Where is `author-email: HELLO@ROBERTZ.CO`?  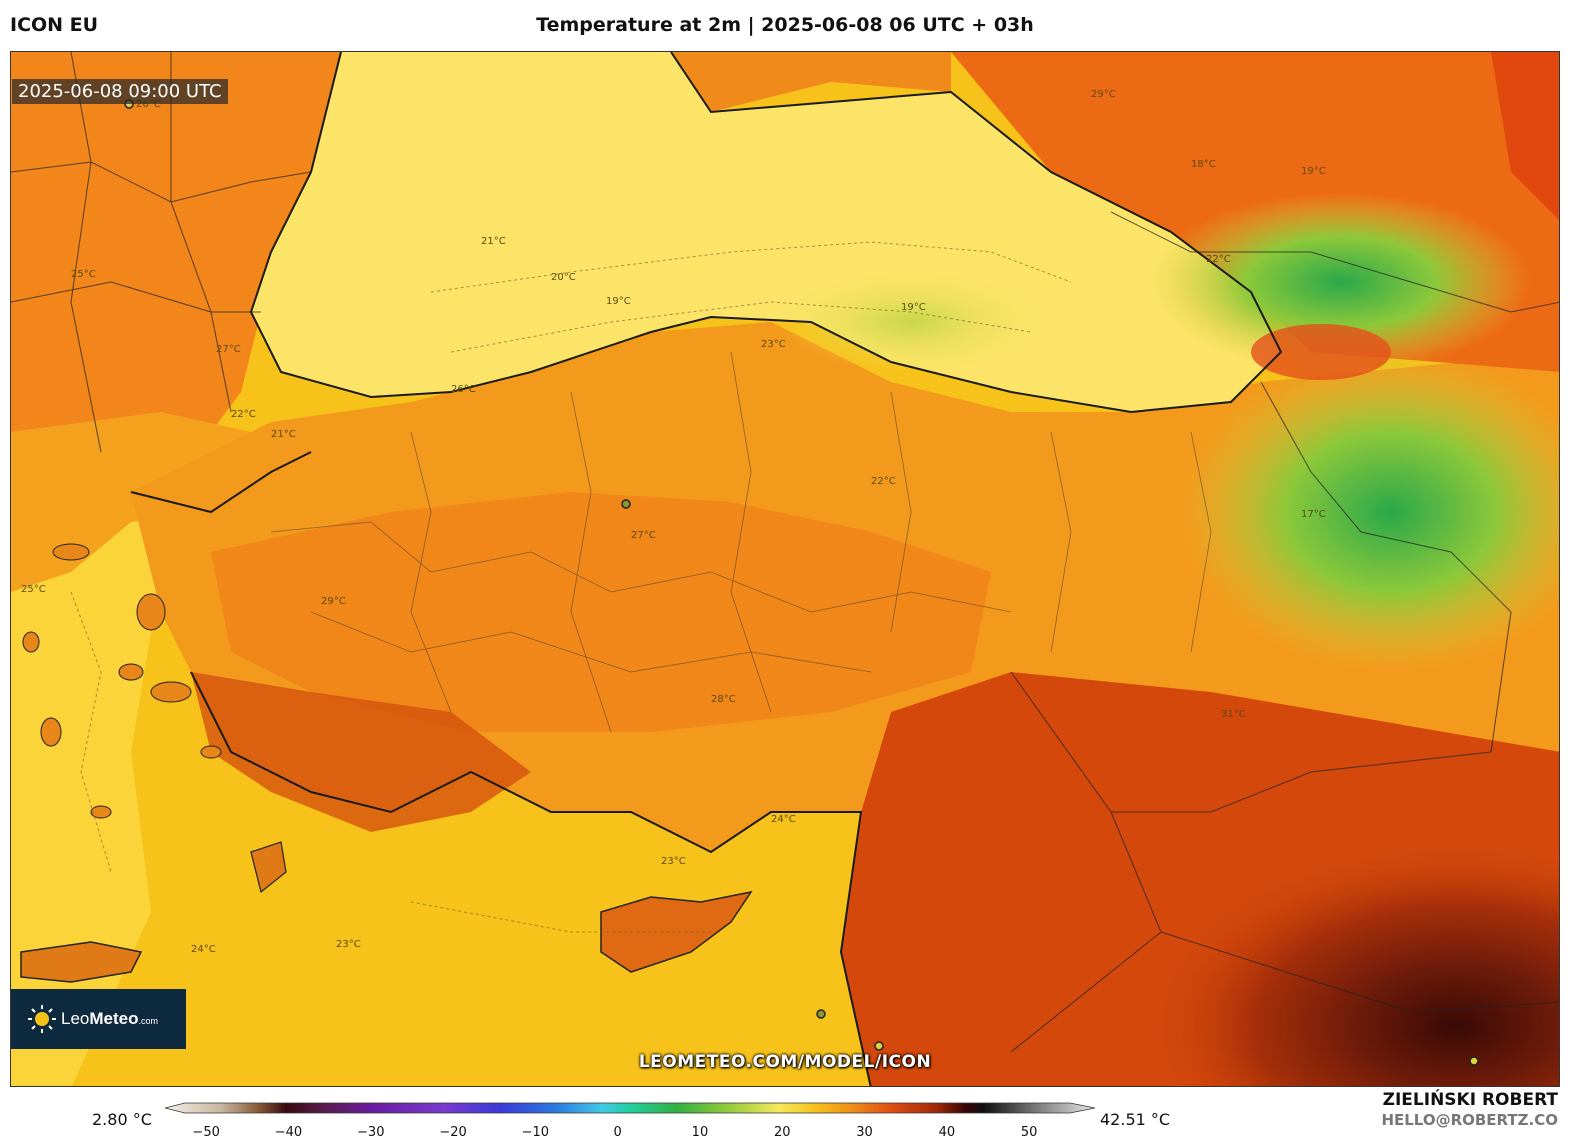
author-email: HELLO@ROBERTZ.CO is located at coordinates (1469, 1120).